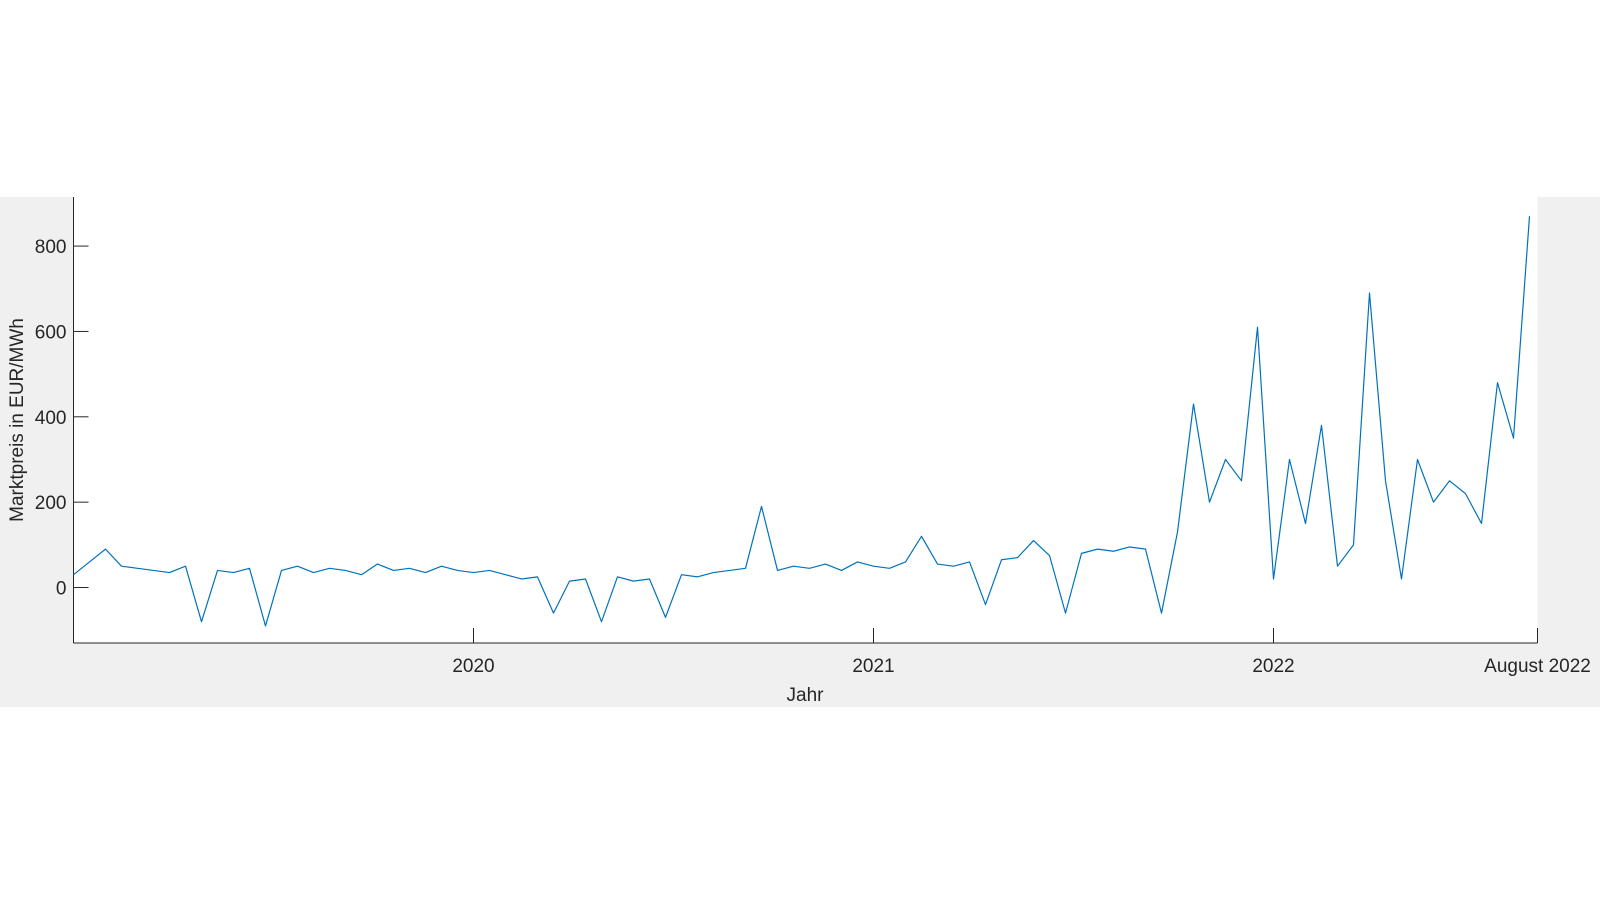 This screenshot has height=900, width=1600. Describe the element at coordinates (51, 247) in the screenshot. I see `y-tick-label: 800` at that location.